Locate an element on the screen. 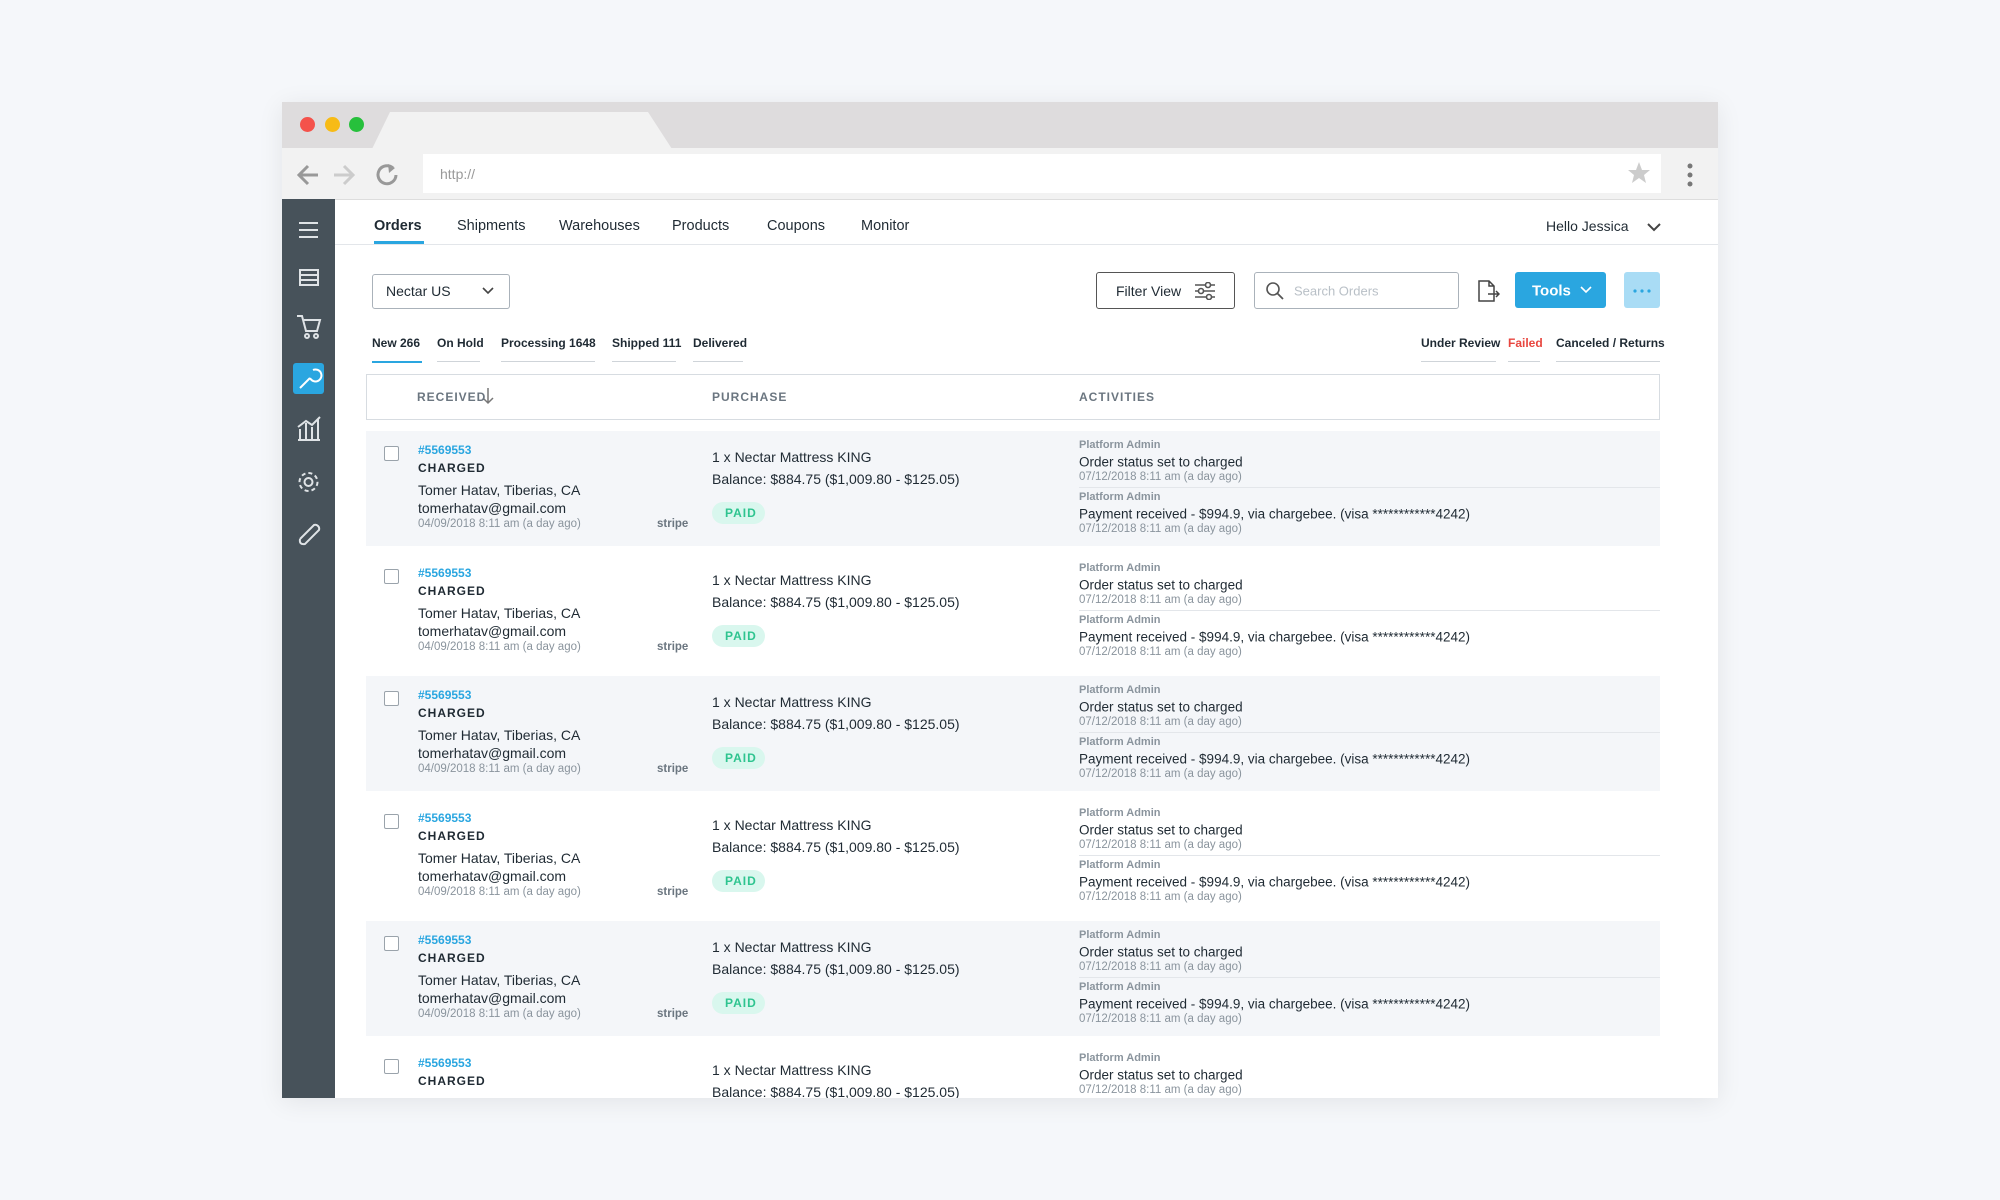  search-field is located at coordinates (1356, 290).